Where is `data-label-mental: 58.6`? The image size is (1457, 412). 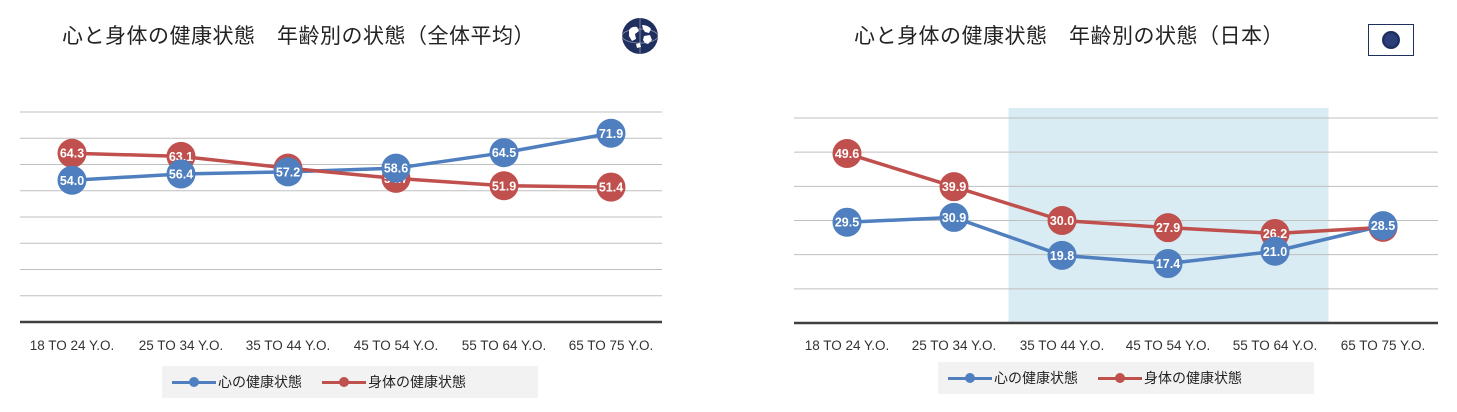 data-label-mental: 58.6 is located at coordinates (396, 169).